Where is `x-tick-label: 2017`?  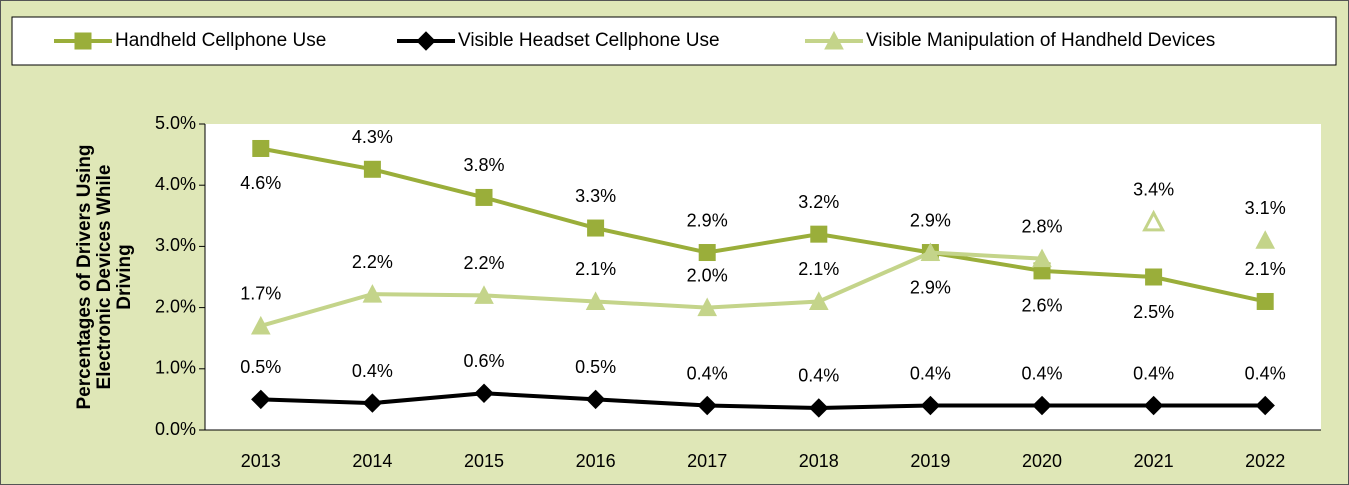
x-tick-label: 2017 is located at coordinates (707, 461).